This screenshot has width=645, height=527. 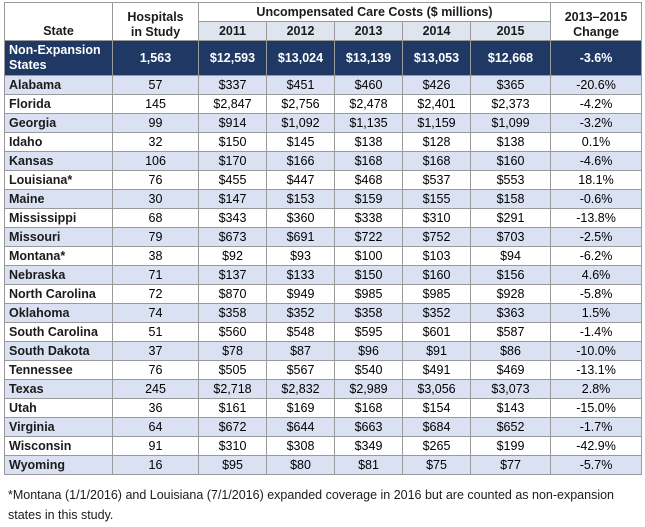 I want to click on state-name-cell: Texas, so click(x=58, y=389).